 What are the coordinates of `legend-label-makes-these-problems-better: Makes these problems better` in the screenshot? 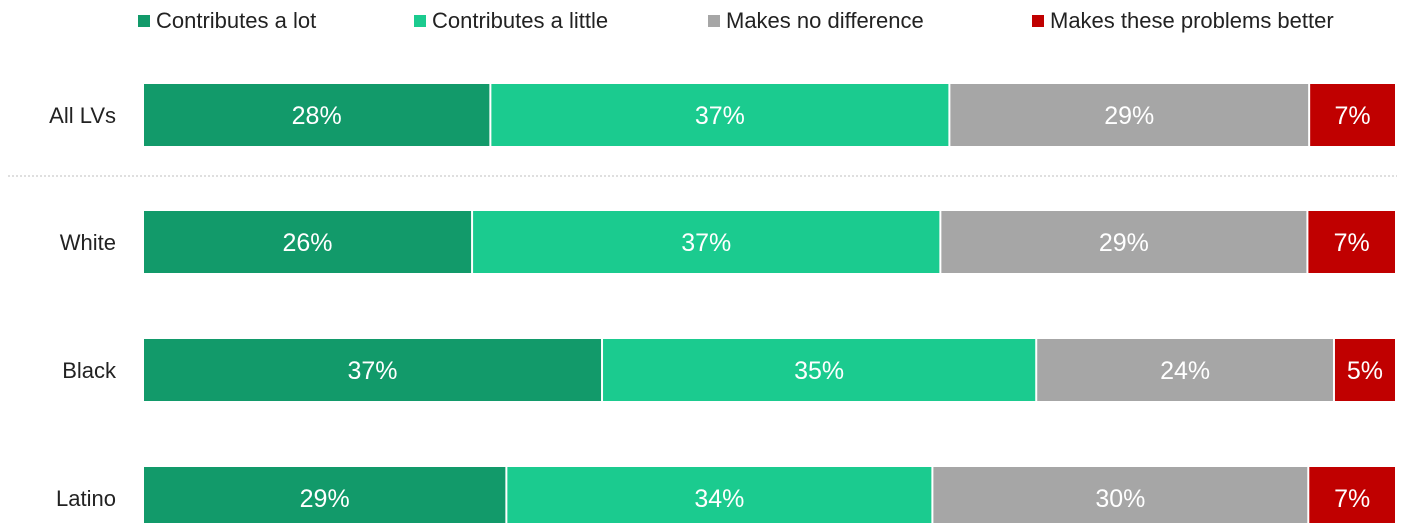 It's located at (1192, 20).